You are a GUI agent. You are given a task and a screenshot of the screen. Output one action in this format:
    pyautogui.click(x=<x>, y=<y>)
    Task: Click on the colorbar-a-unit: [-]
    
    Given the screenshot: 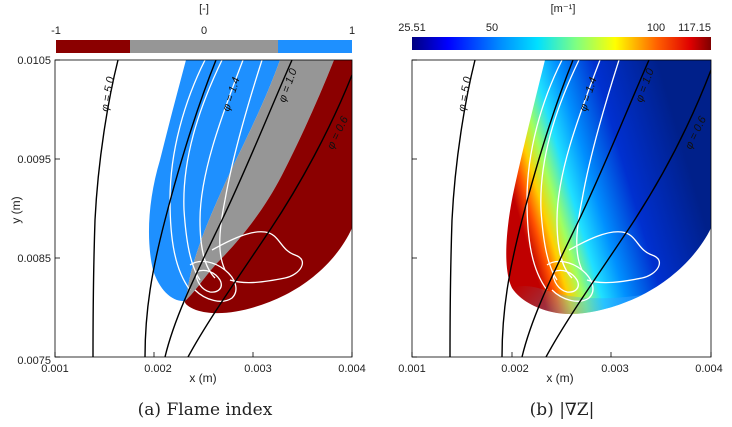 What is the action you would take?
    pyautogui.click(x=204, y=9)
    